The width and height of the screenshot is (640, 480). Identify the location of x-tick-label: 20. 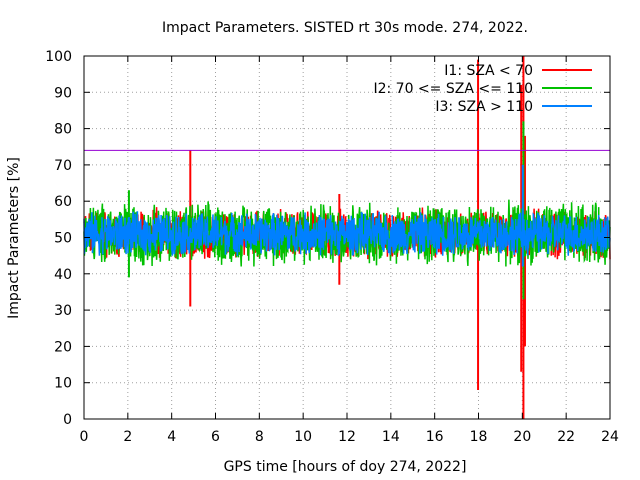
(522, 437).